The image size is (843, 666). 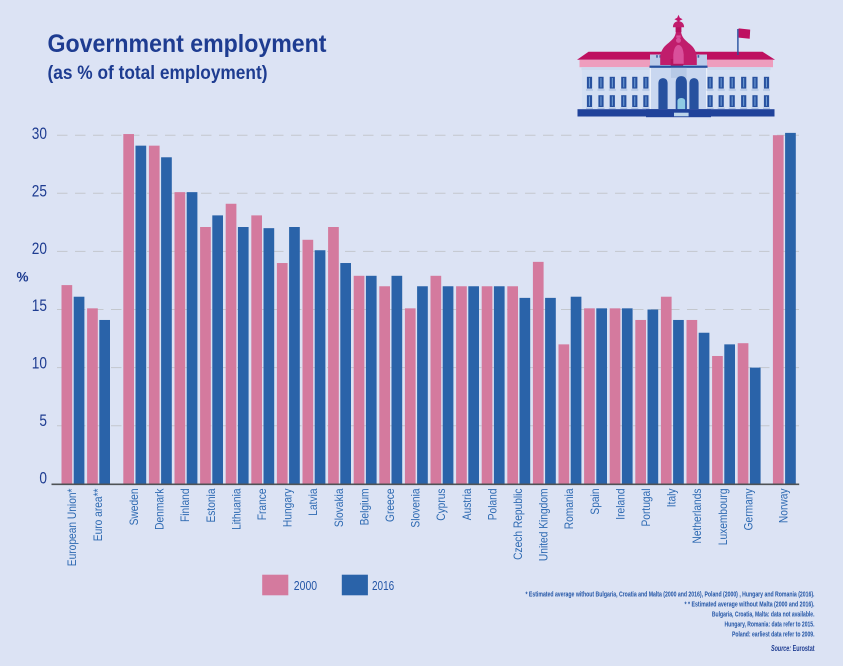 I want to click on svg-text: Italy, so click(x=672, y=498).